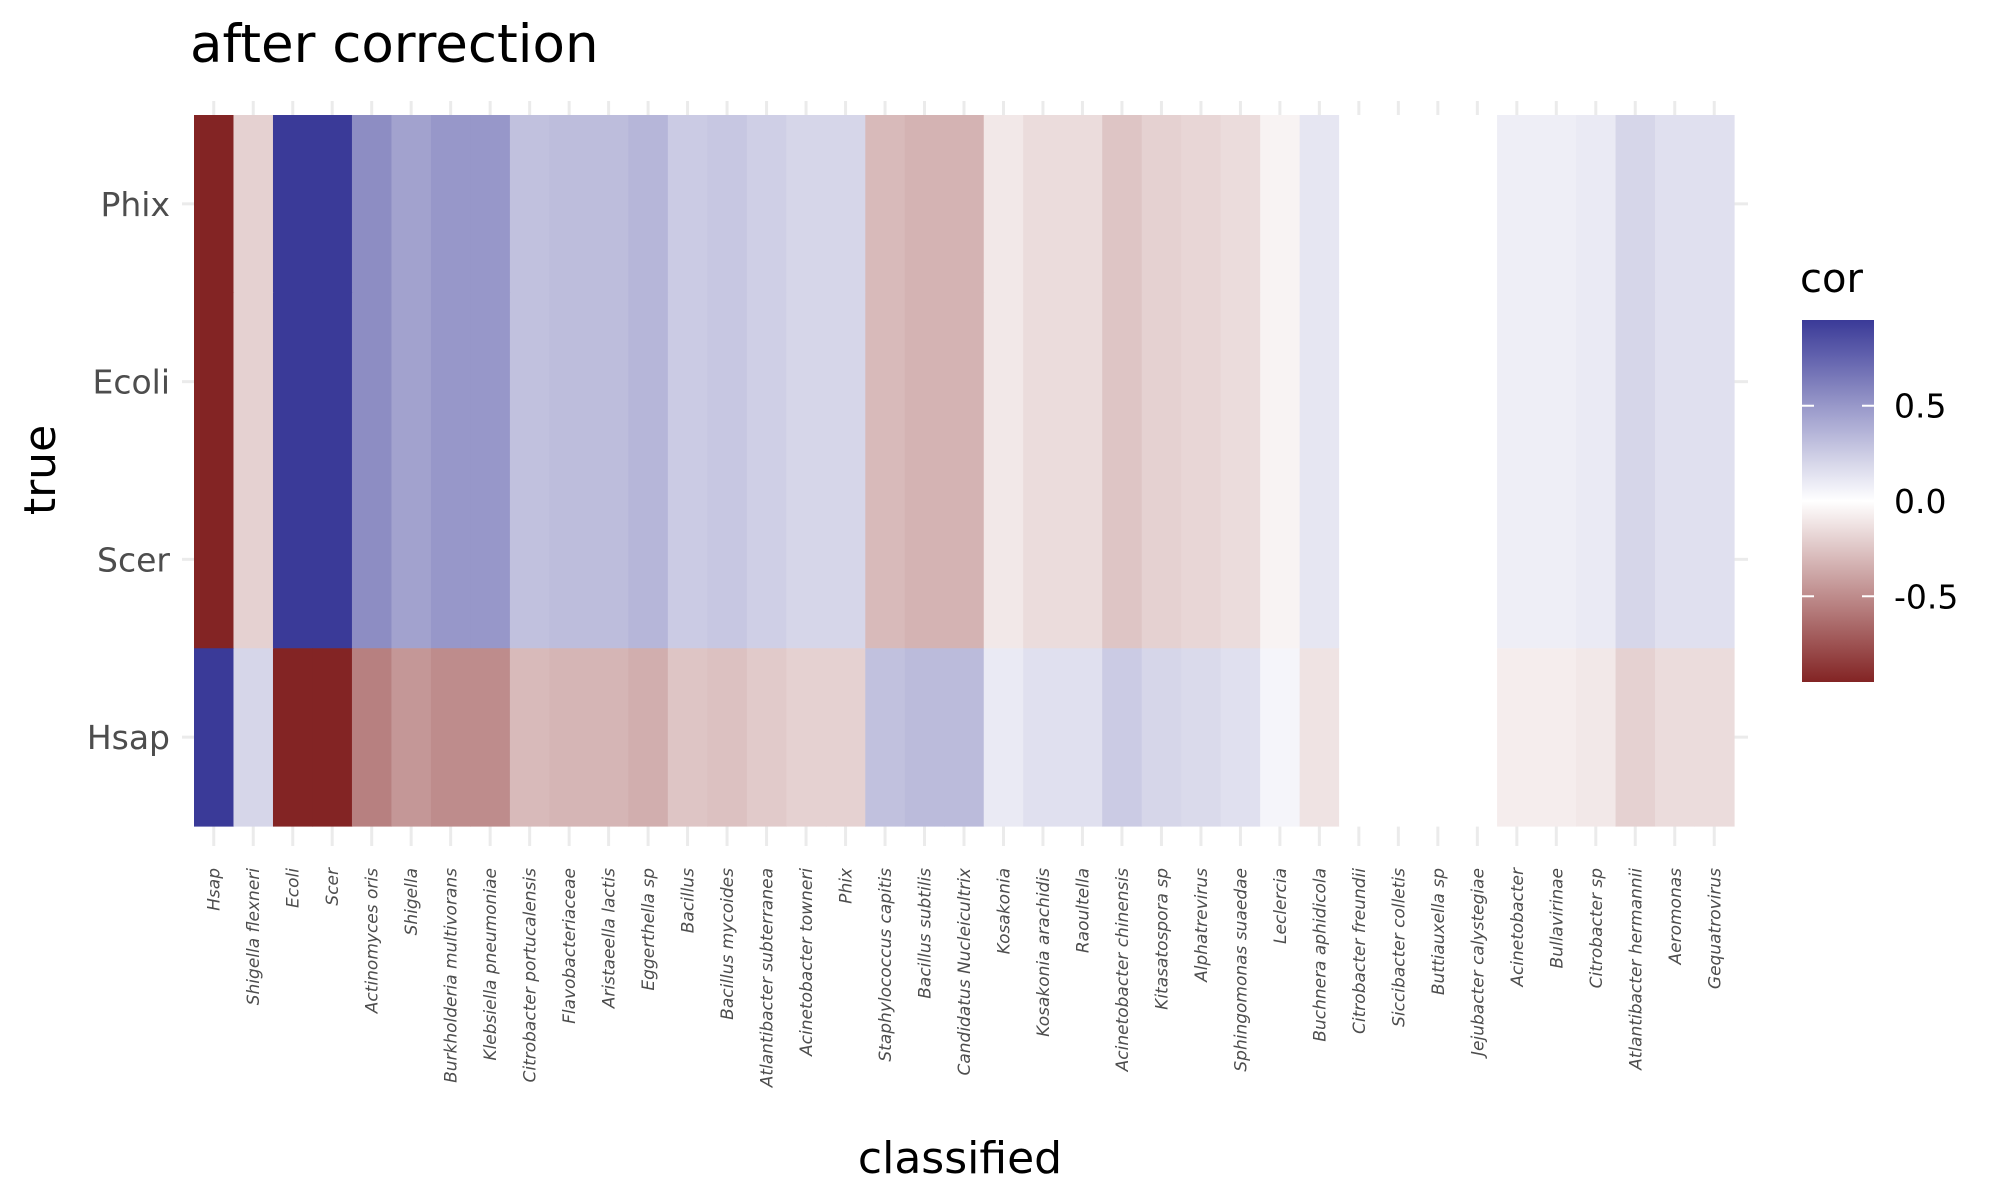 The height and width of the screenshot is (1200, 2000). What do you see at coordinates (649, 929) in the screenshot?
I see `x-tick-label: Eggerthella sp` at bounding box center [649, 929].